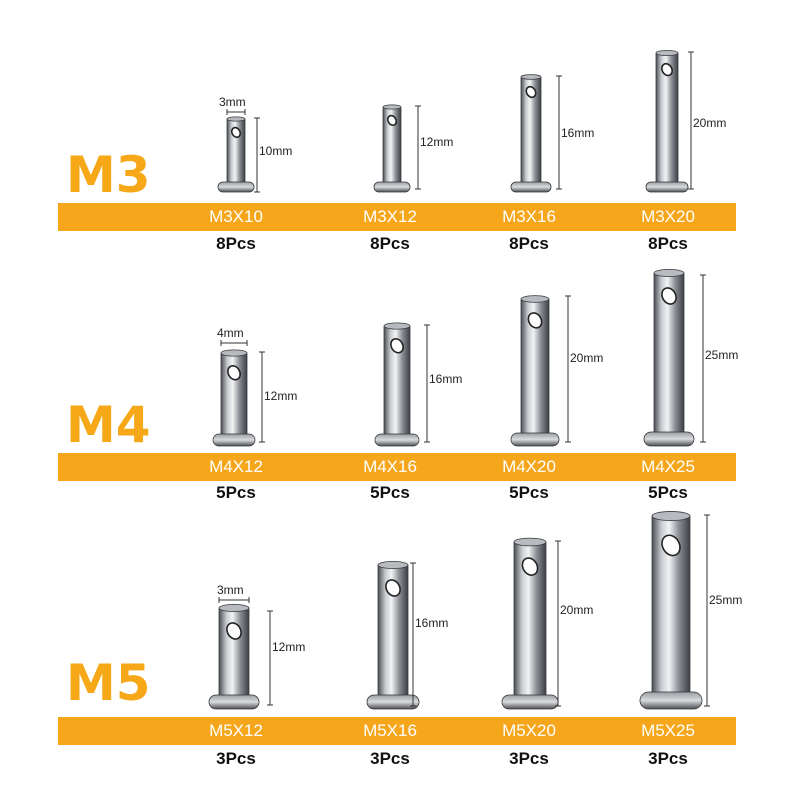 This screenshot has width=800, height=800. I want to click on pin-shaft, so click(234, 394).